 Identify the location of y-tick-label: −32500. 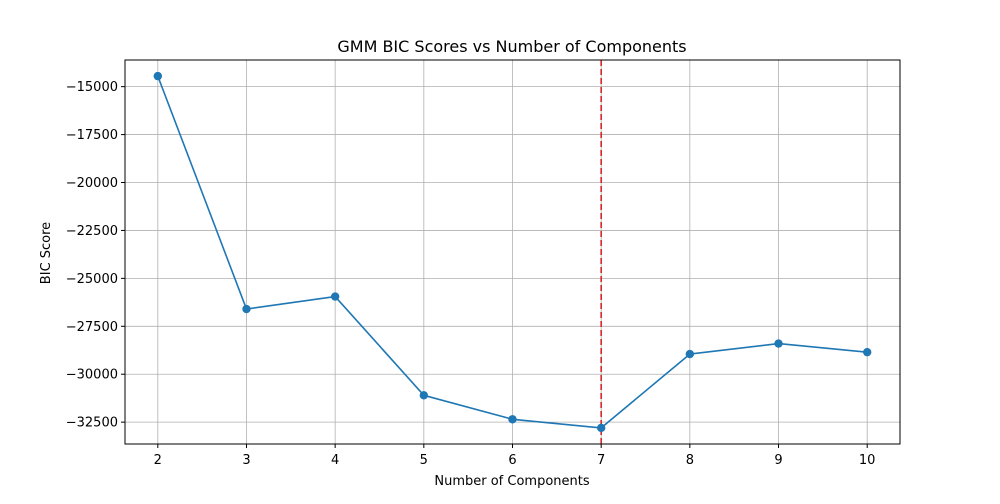
(92, 423).